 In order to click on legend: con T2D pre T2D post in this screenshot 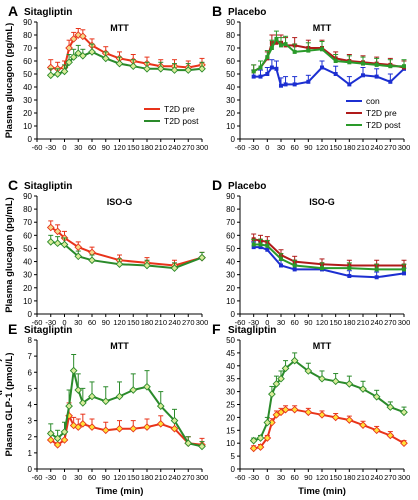, I will do `click(373, 113)`.